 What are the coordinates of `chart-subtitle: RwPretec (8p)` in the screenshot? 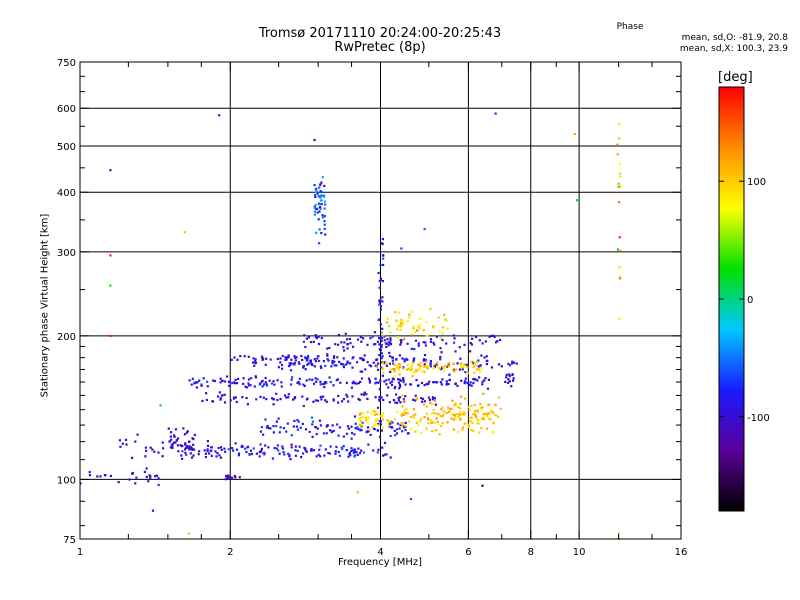 It's located at (380, 47).